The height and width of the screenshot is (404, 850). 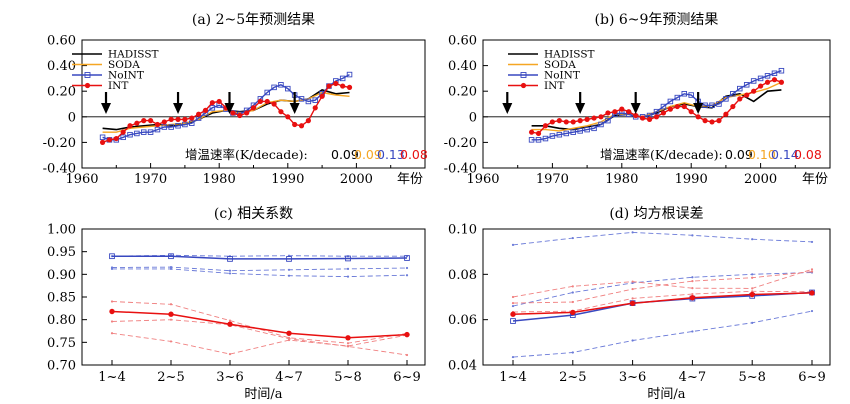 I want to click on x-tick-label: 1960, so click(x=81, y=179).